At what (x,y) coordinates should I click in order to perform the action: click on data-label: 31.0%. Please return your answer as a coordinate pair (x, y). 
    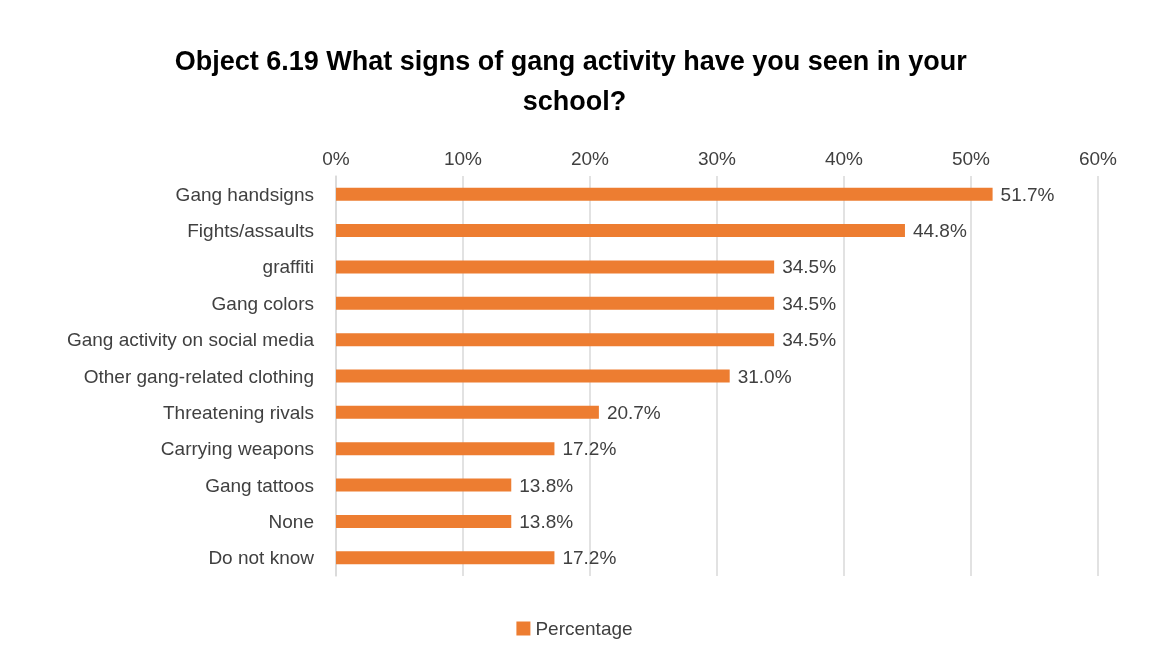
    Looking at the image, I should click on (764, 376).